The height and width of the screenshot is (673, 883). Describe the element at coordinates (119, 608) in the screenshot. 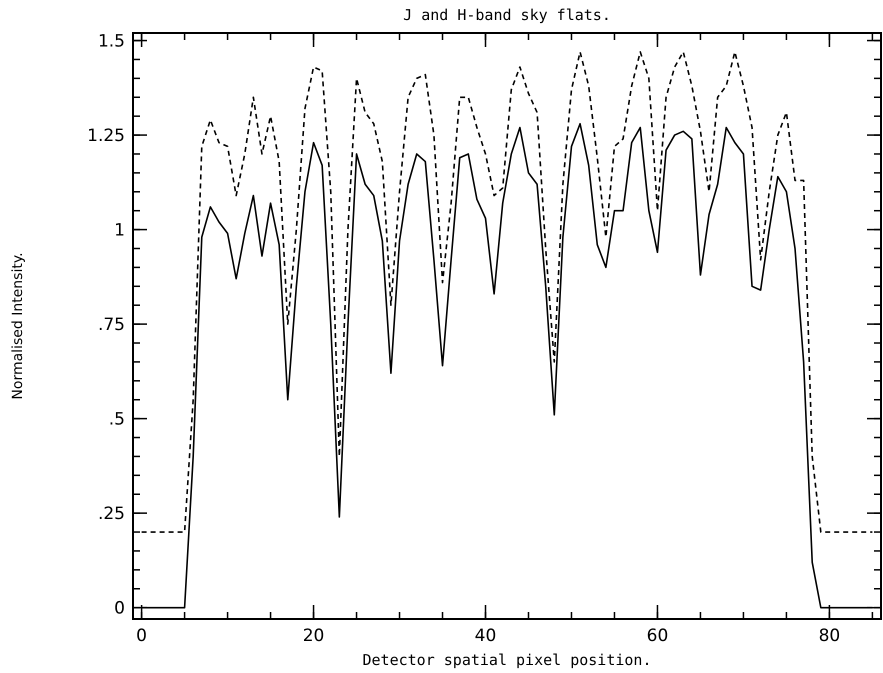

I see `y-tick-label: 0` at that location.